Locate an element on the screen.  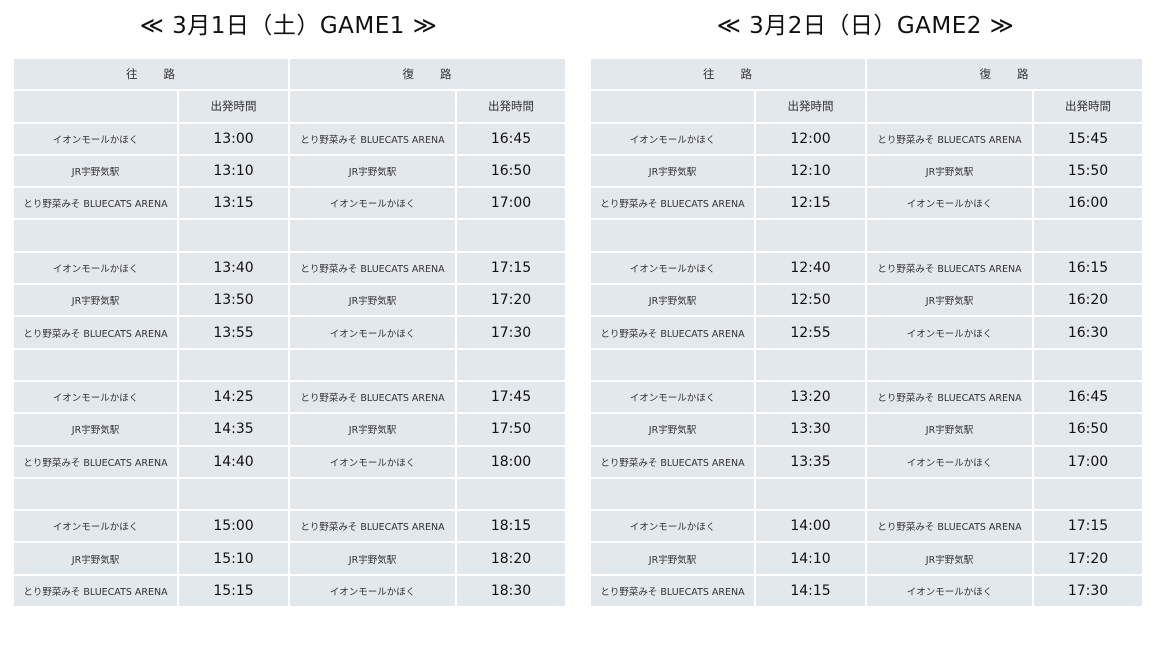
outbound-time: 14:35 is located at coordinates (233, 429).